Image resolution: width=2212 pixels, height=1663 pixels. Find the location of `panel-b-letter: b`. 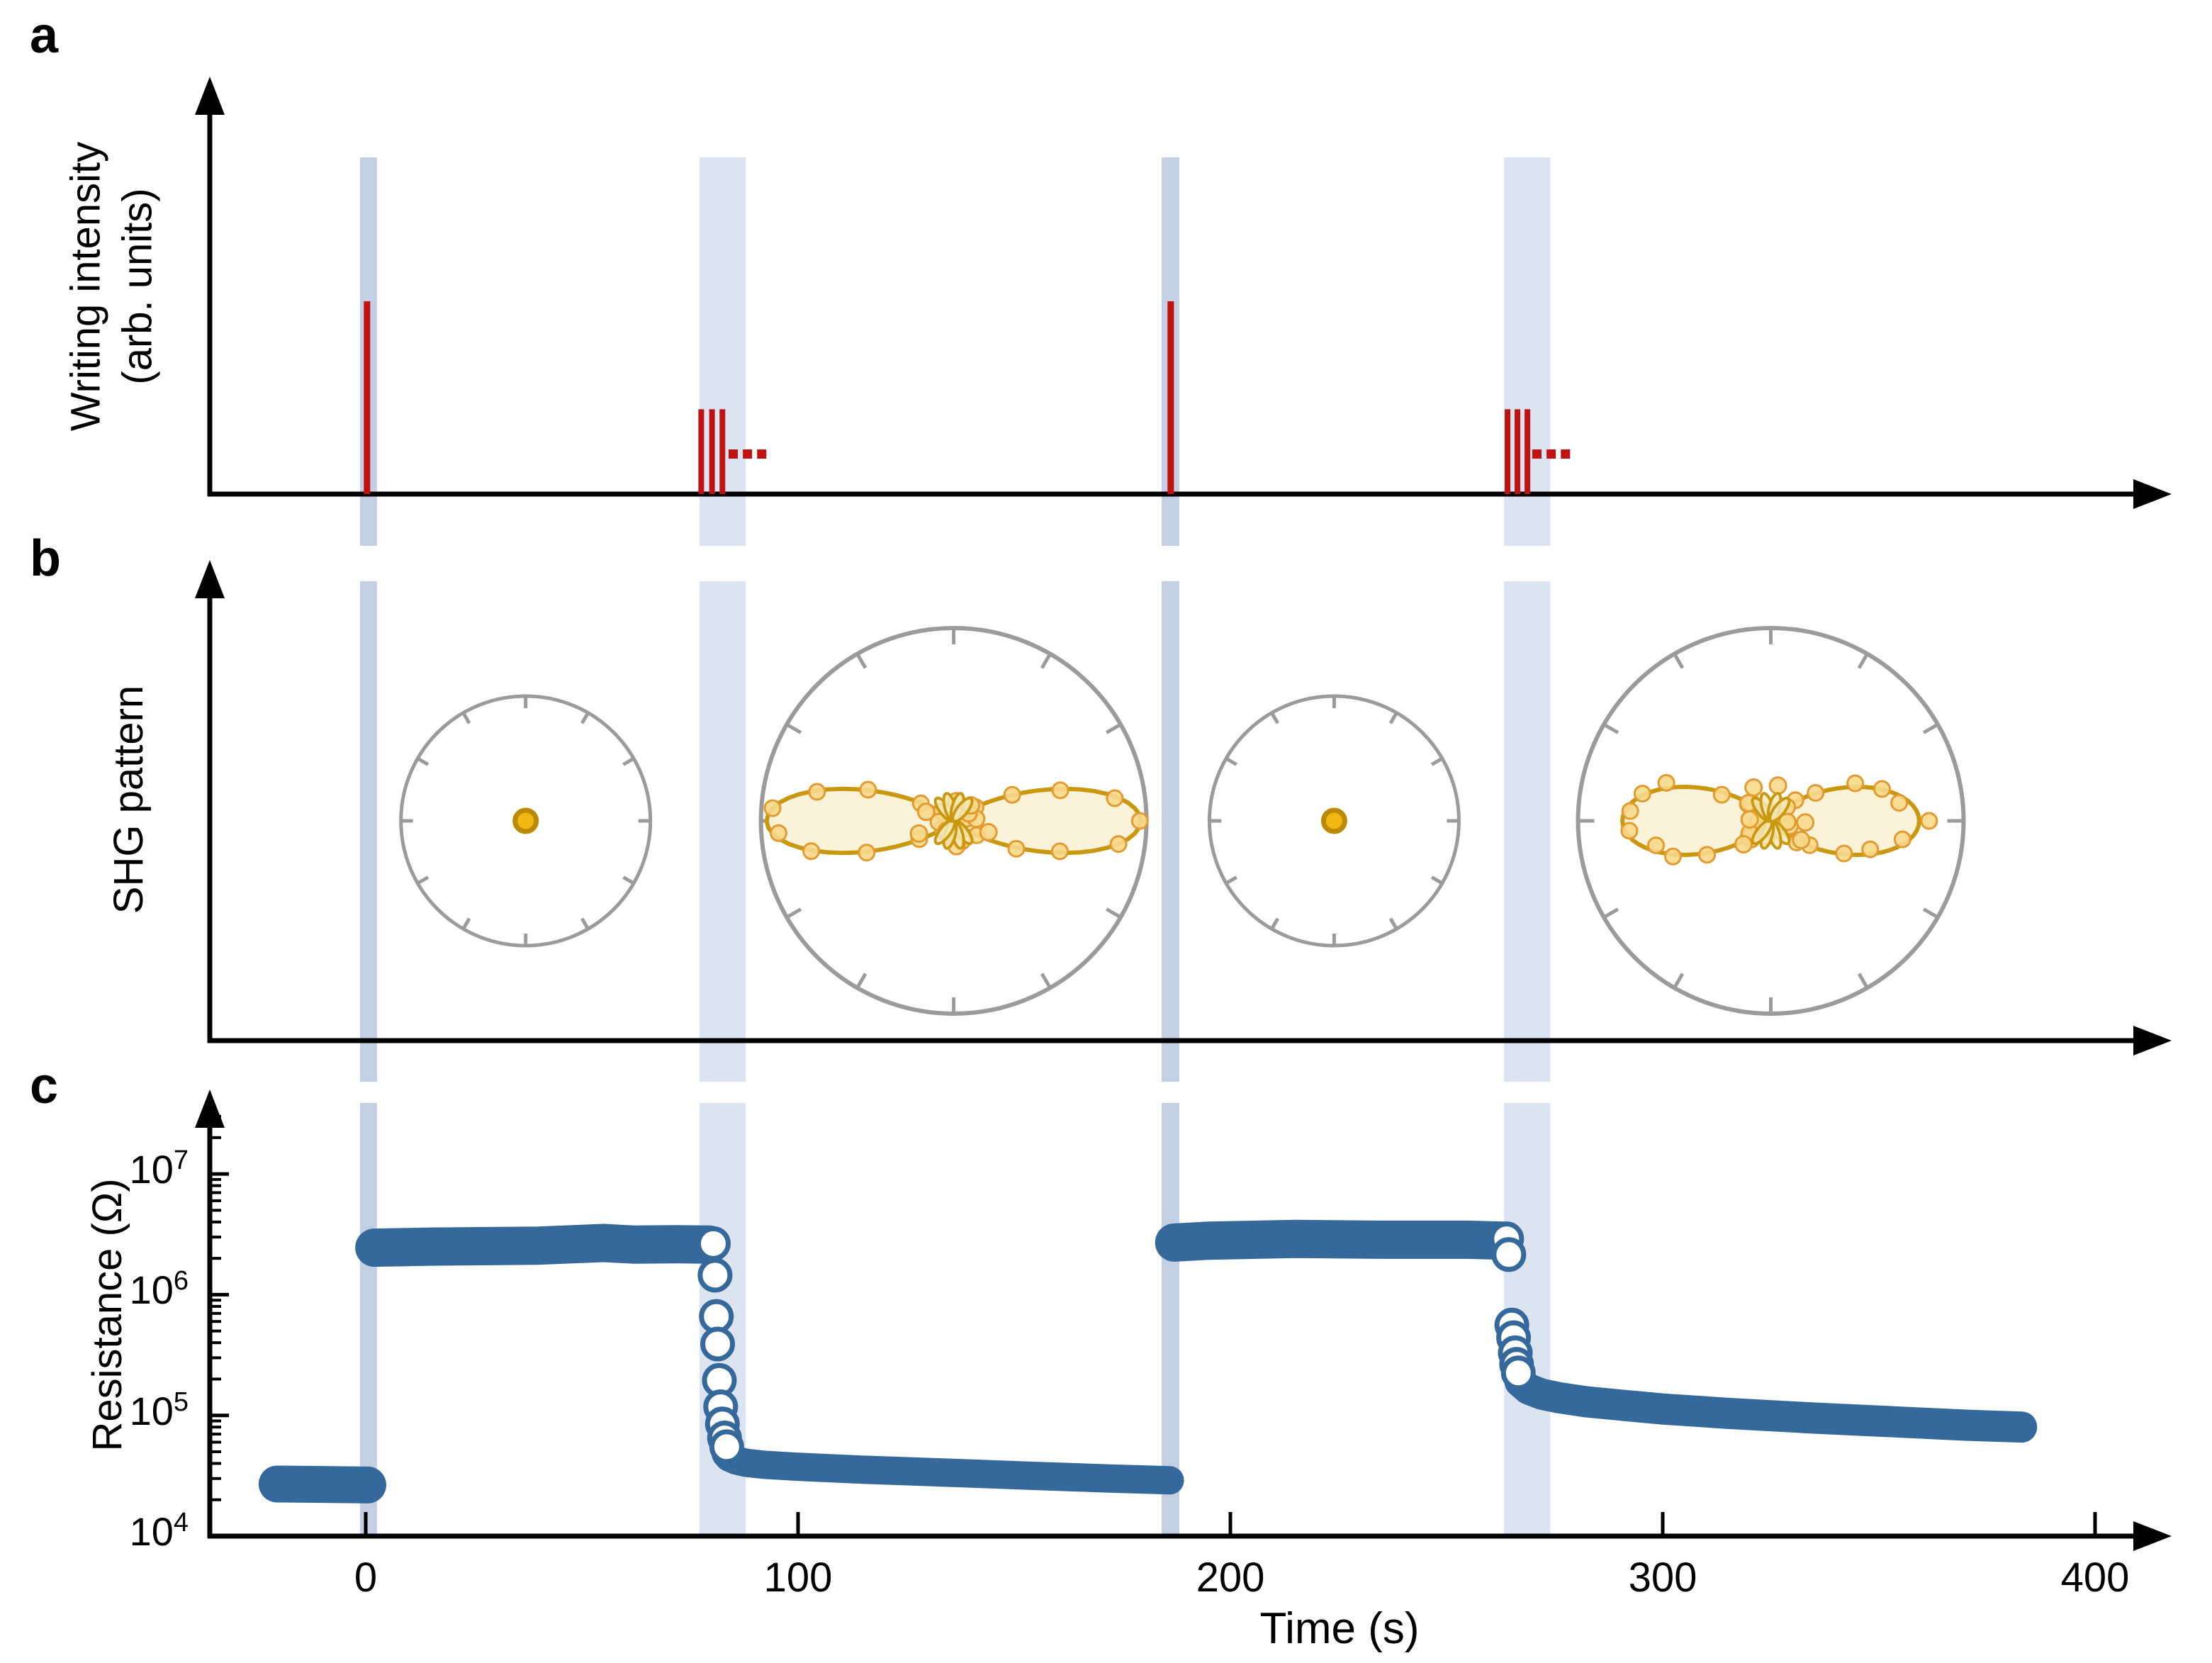

panel-b-letter: b is located at coordinates (45, 558).